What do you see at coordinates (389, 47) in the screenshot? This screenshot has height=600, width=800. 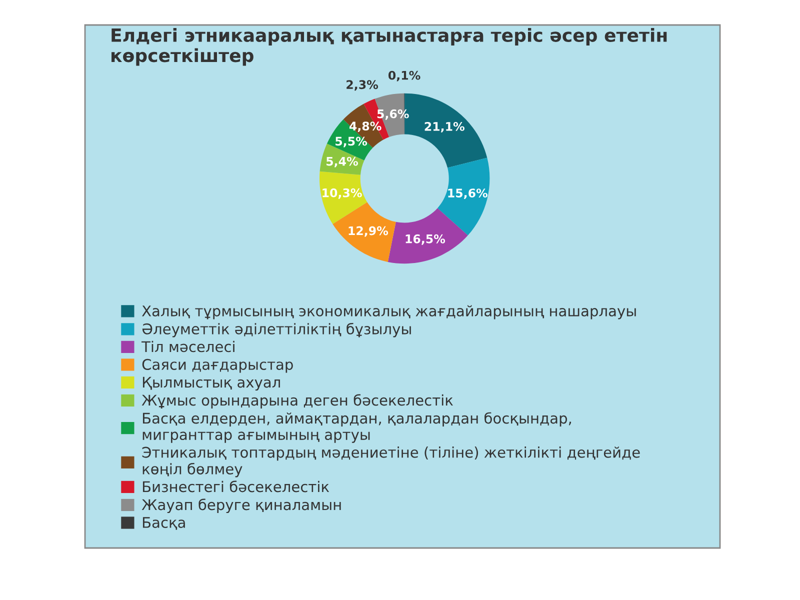 I see `chart-title: Елдегі этникааралық қатынастарға теріс әсер ететін көрсеткіштер` at bounding box center [389, 47].